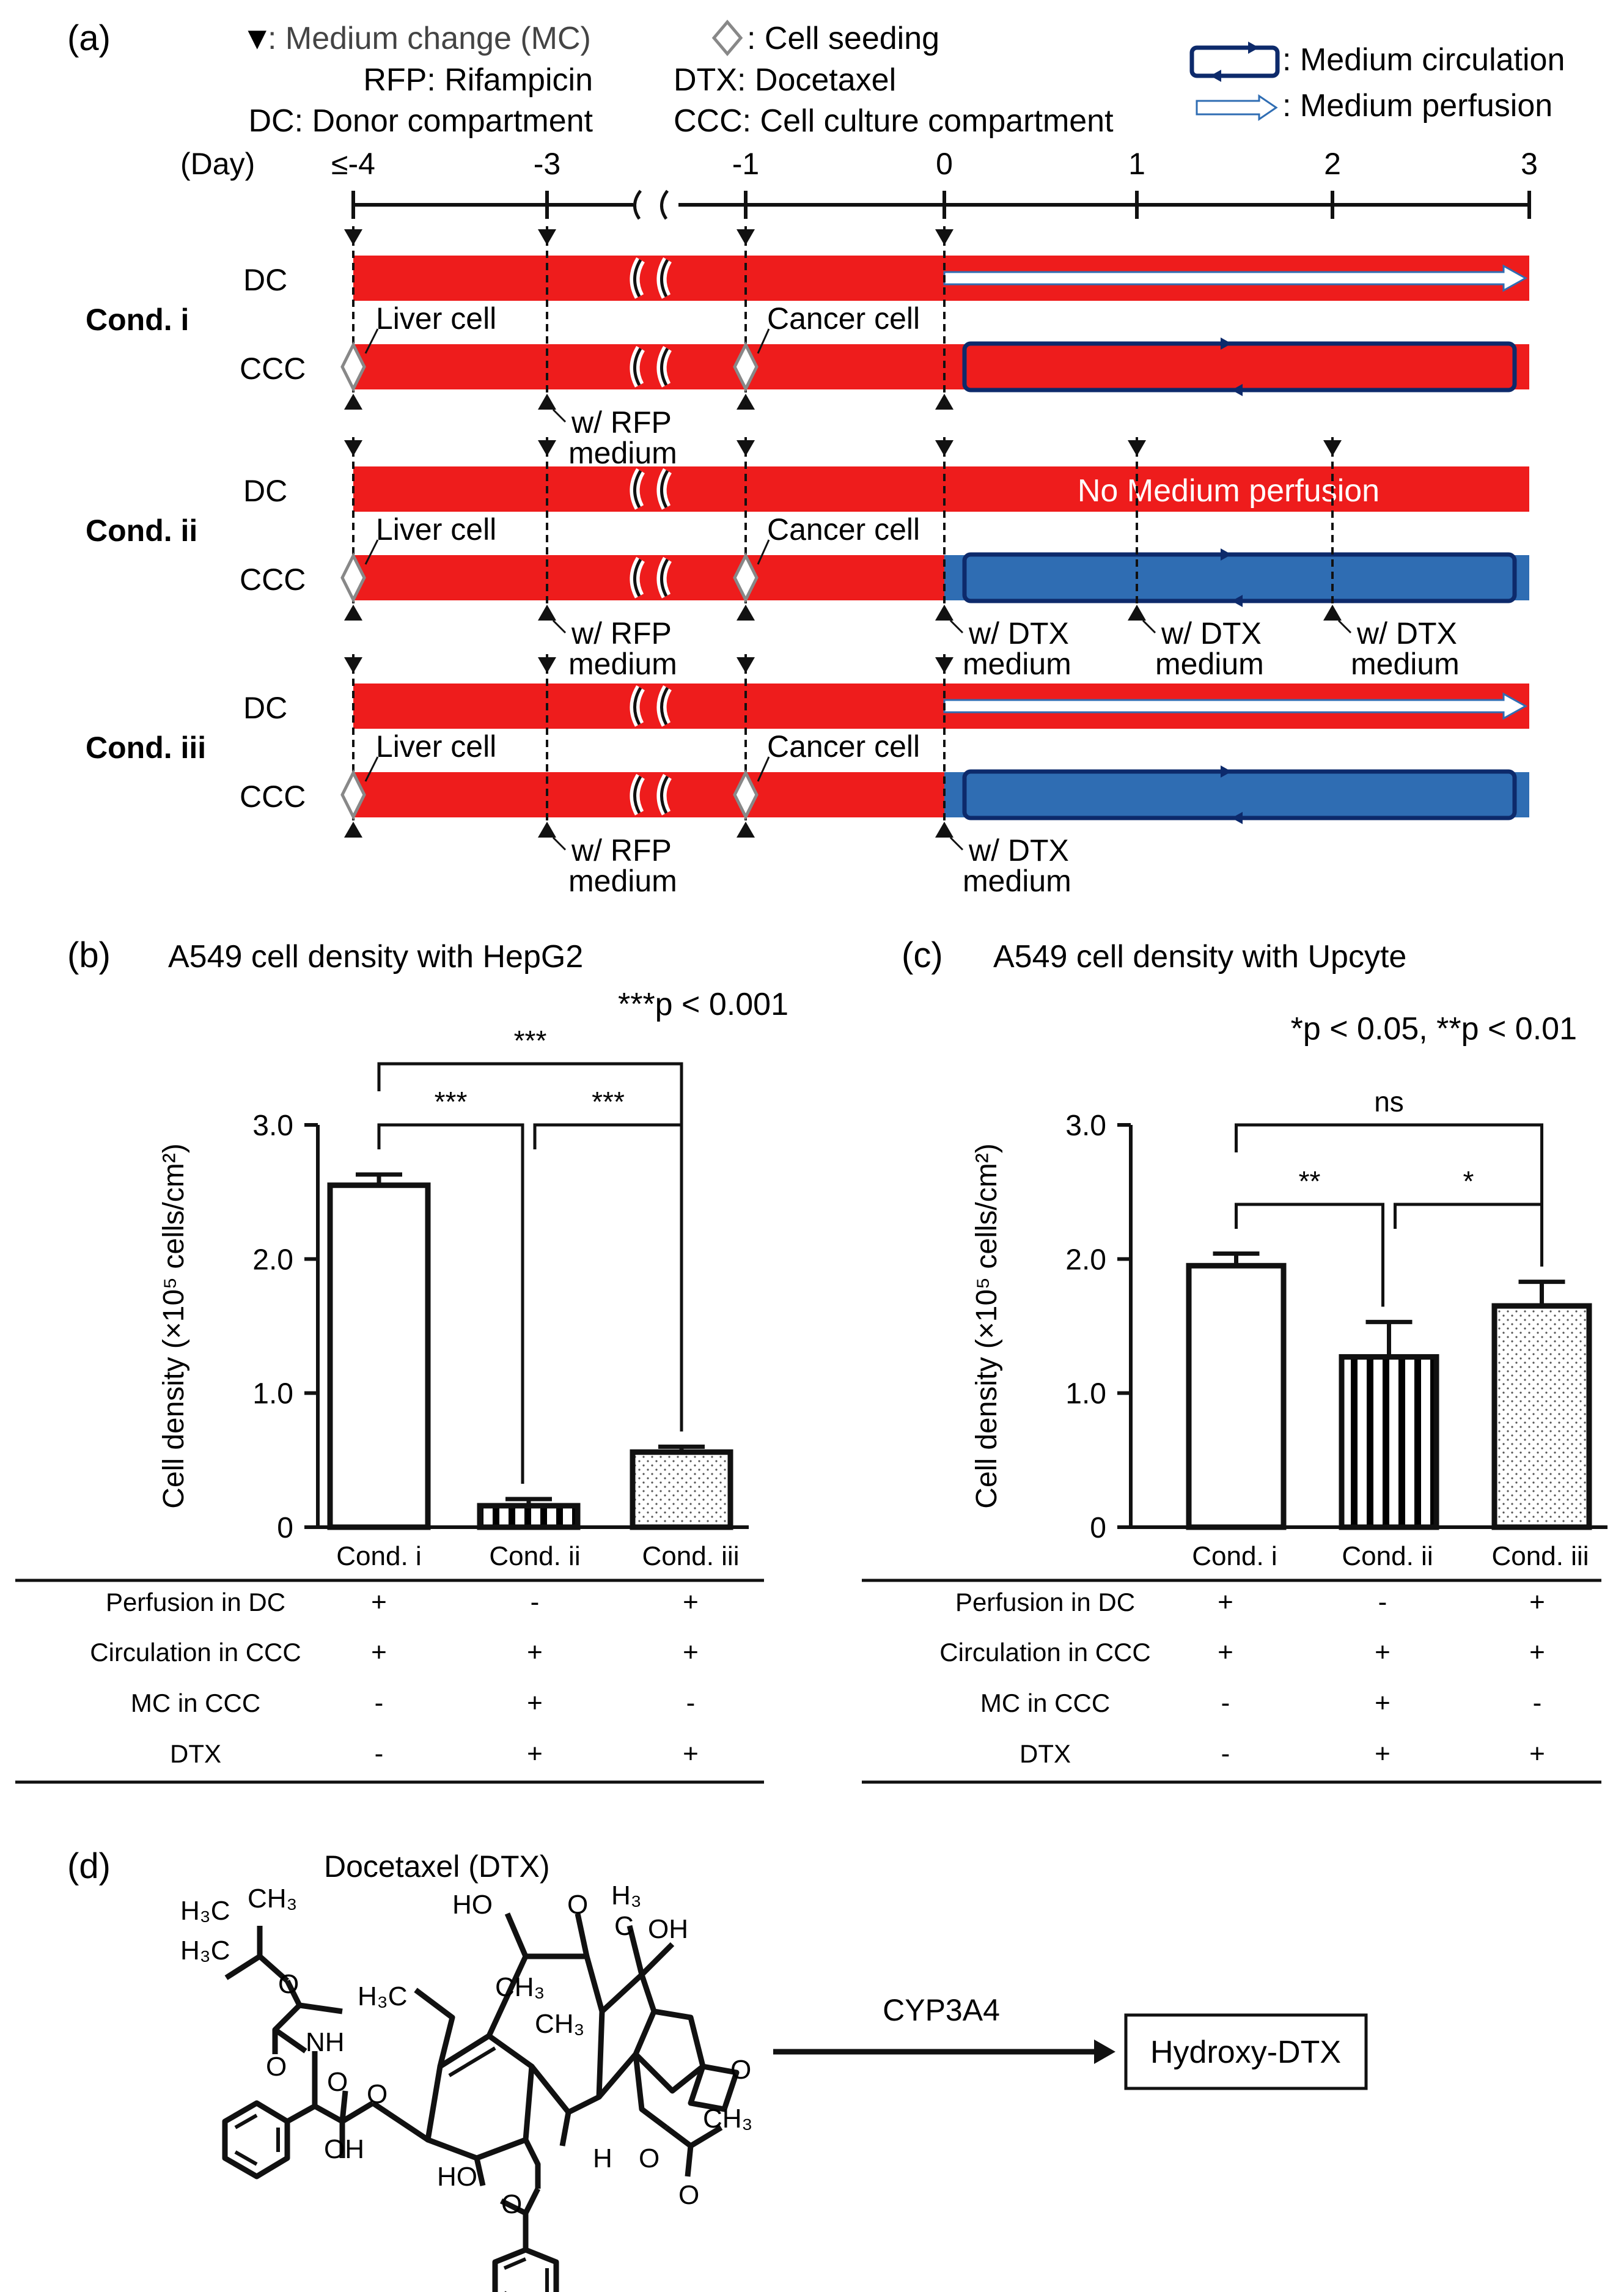  Describe the element at coordinates (195, 1753) in the screenshot. I see `table-row-label: DTX` at that location.